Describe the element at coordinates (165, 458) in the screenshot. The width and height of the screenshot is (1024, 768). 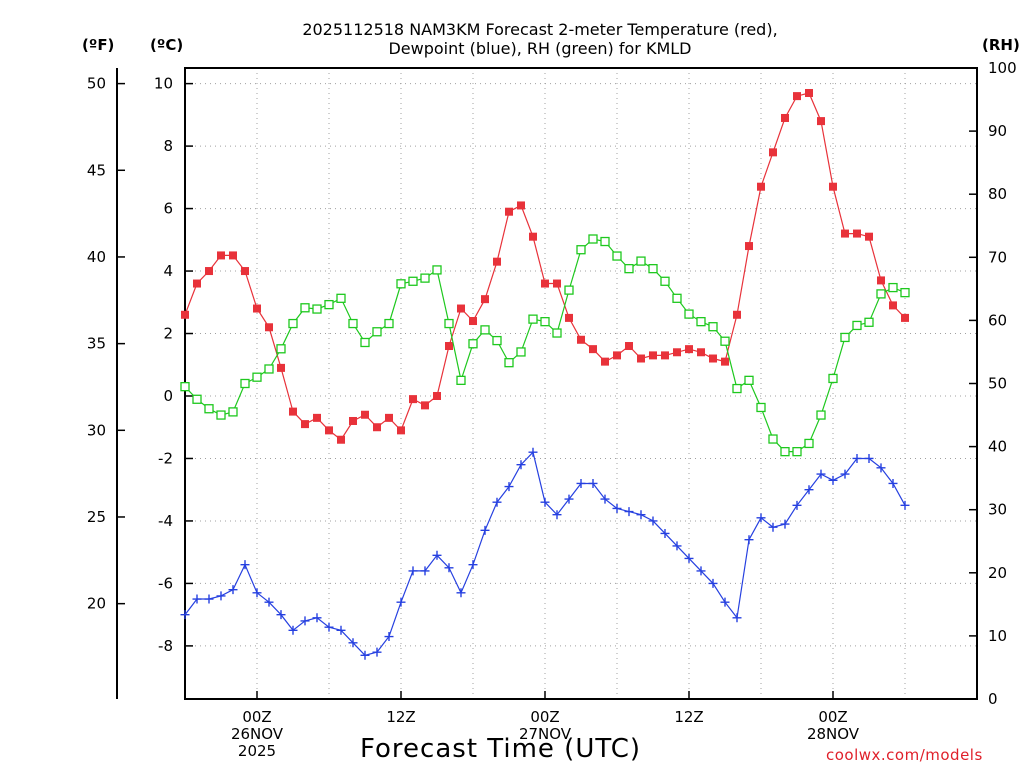
I see `c-tick-label: -2` at that location.